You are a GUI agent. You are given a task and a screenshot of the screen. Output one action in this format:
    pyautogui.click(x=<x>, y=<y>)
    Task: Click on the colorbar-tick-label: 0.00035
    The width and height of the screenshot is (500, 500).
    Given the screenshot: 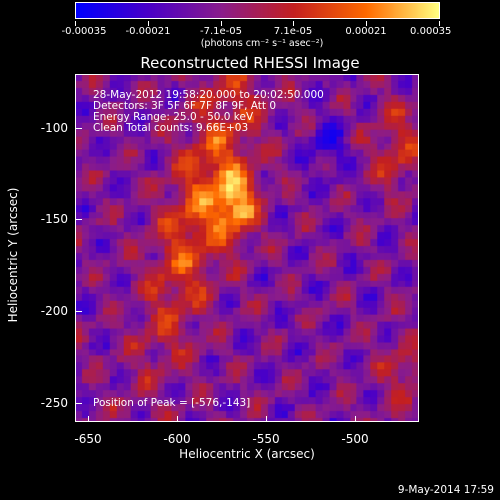 What is the action you would take?
    pyautogui.click(x=431, y=31)
    